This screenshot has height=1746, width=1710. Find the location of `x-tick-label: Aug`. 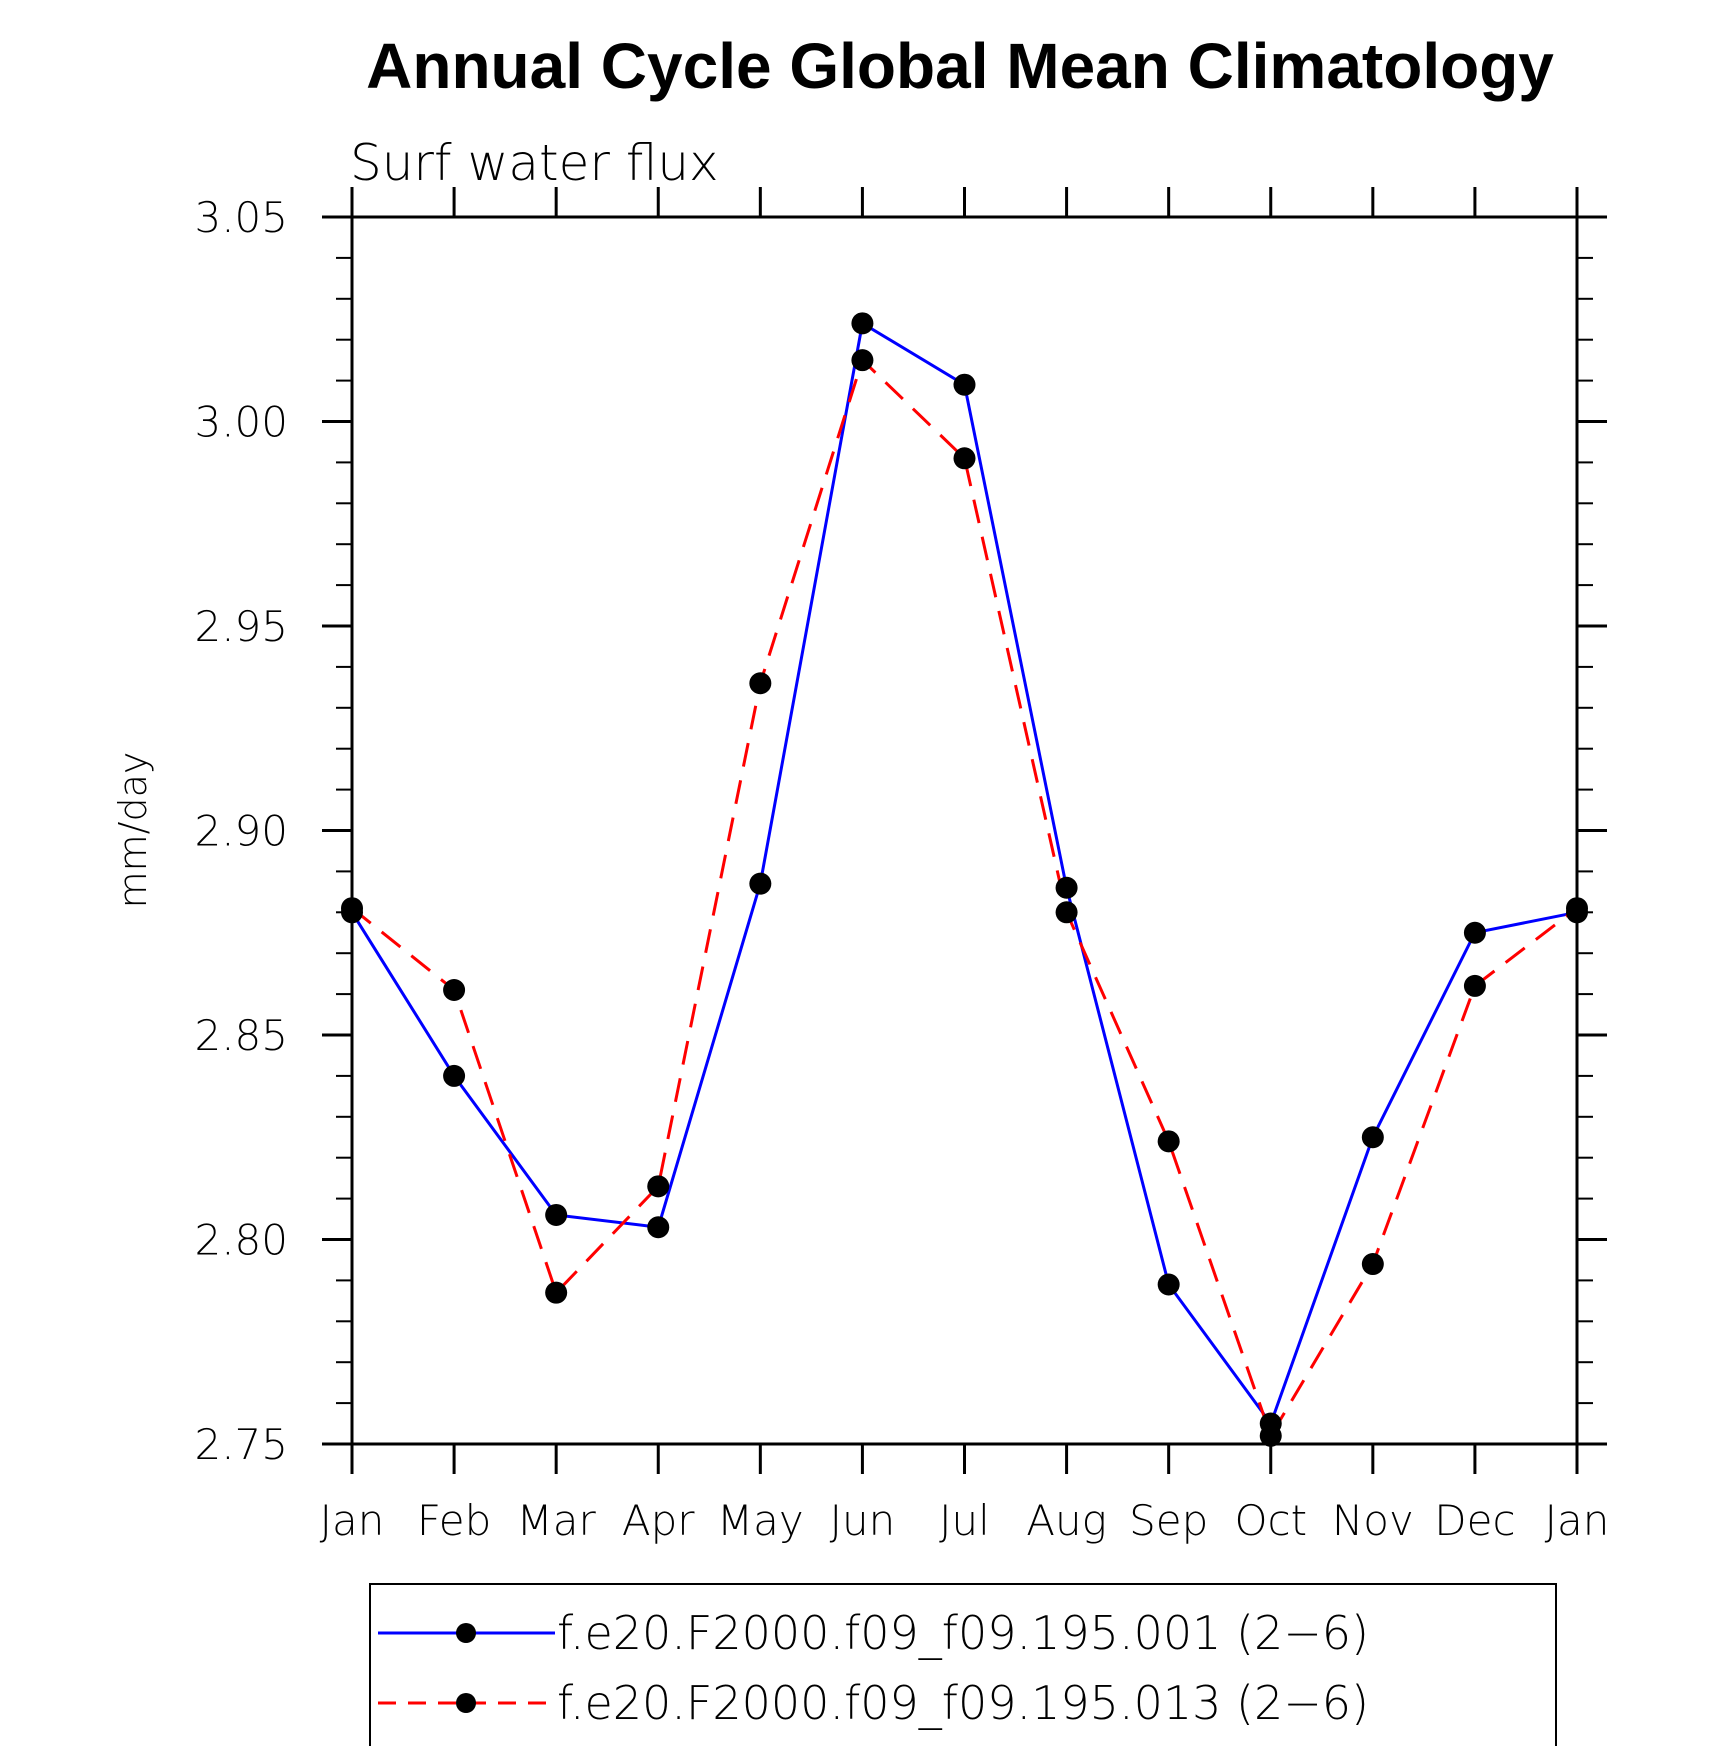

x-tick-label: Aug is located at coordinates (1066, 1520).